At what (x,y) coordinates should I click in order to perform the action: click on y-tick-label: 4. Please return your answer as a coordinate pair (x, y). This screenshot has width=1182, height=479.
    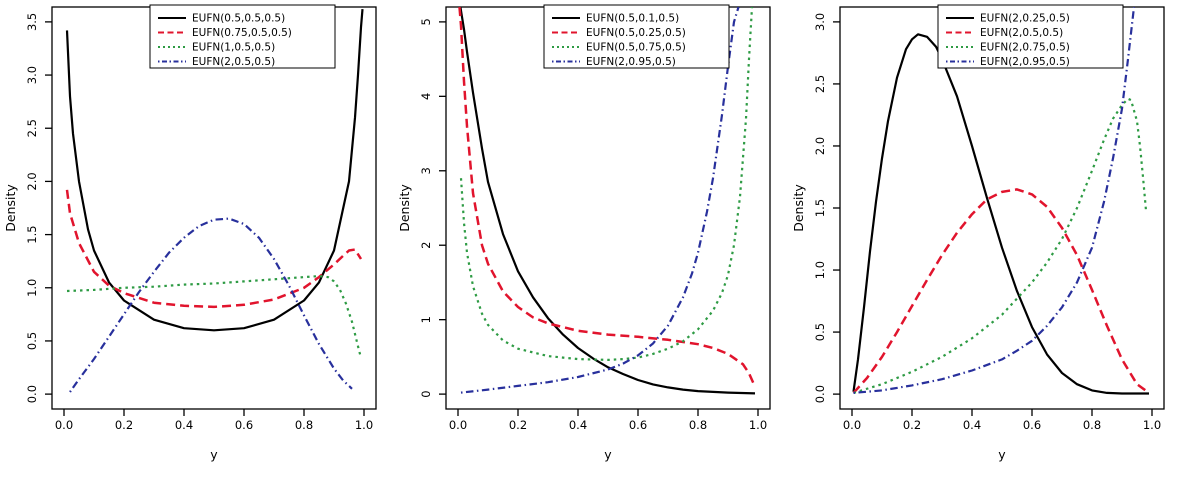
    Looking at the image, I should click on (426, 96).